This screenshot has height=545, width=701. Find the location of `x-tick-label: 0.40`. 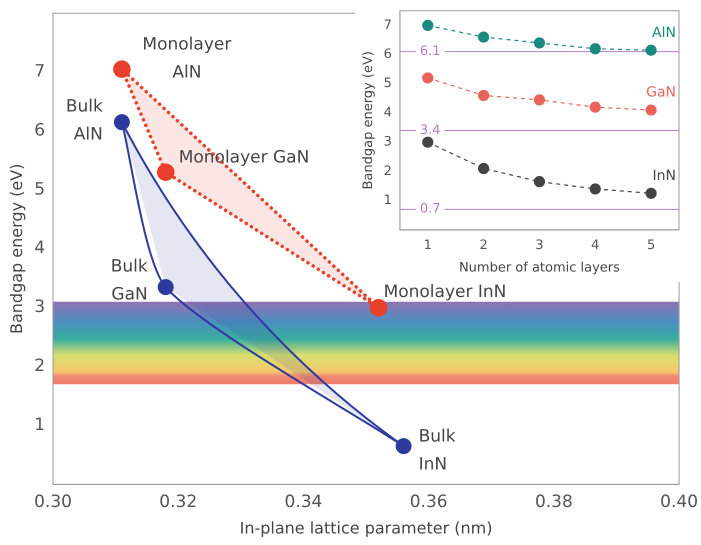

x-tick-label: 0.40 is located at coordinates (679, 502).